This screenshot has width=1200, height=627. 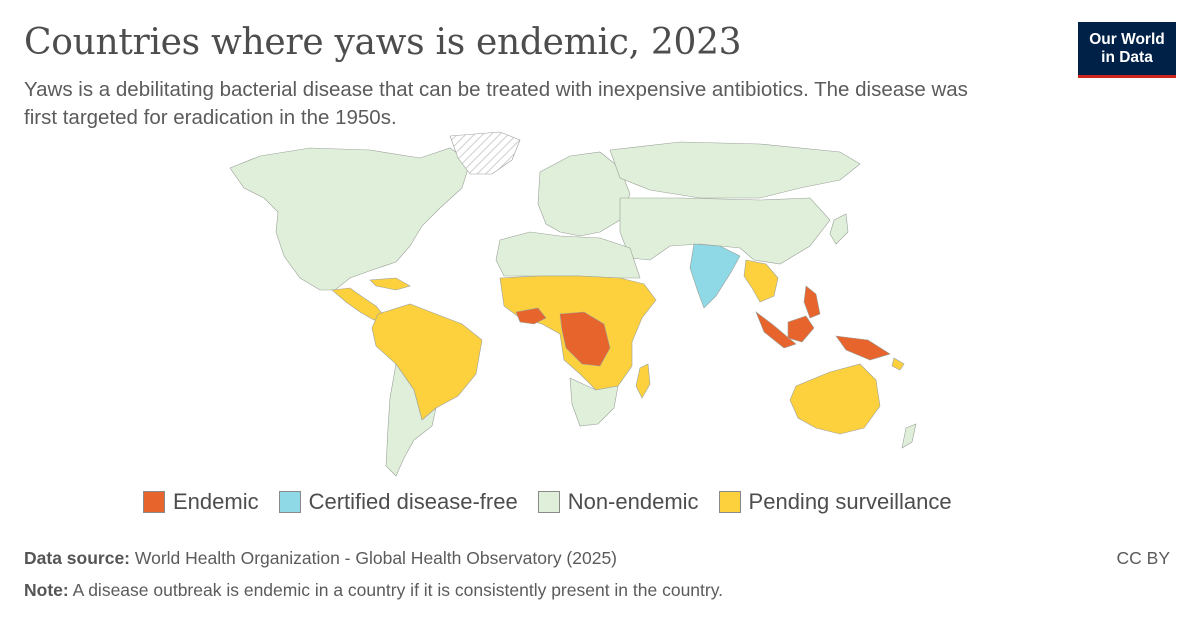 What do you see at coordinates (383, 42) in the screenshot?
I see `chart-title: Countries where yaws is endemic, 2023` at bounding box center [383, 42].